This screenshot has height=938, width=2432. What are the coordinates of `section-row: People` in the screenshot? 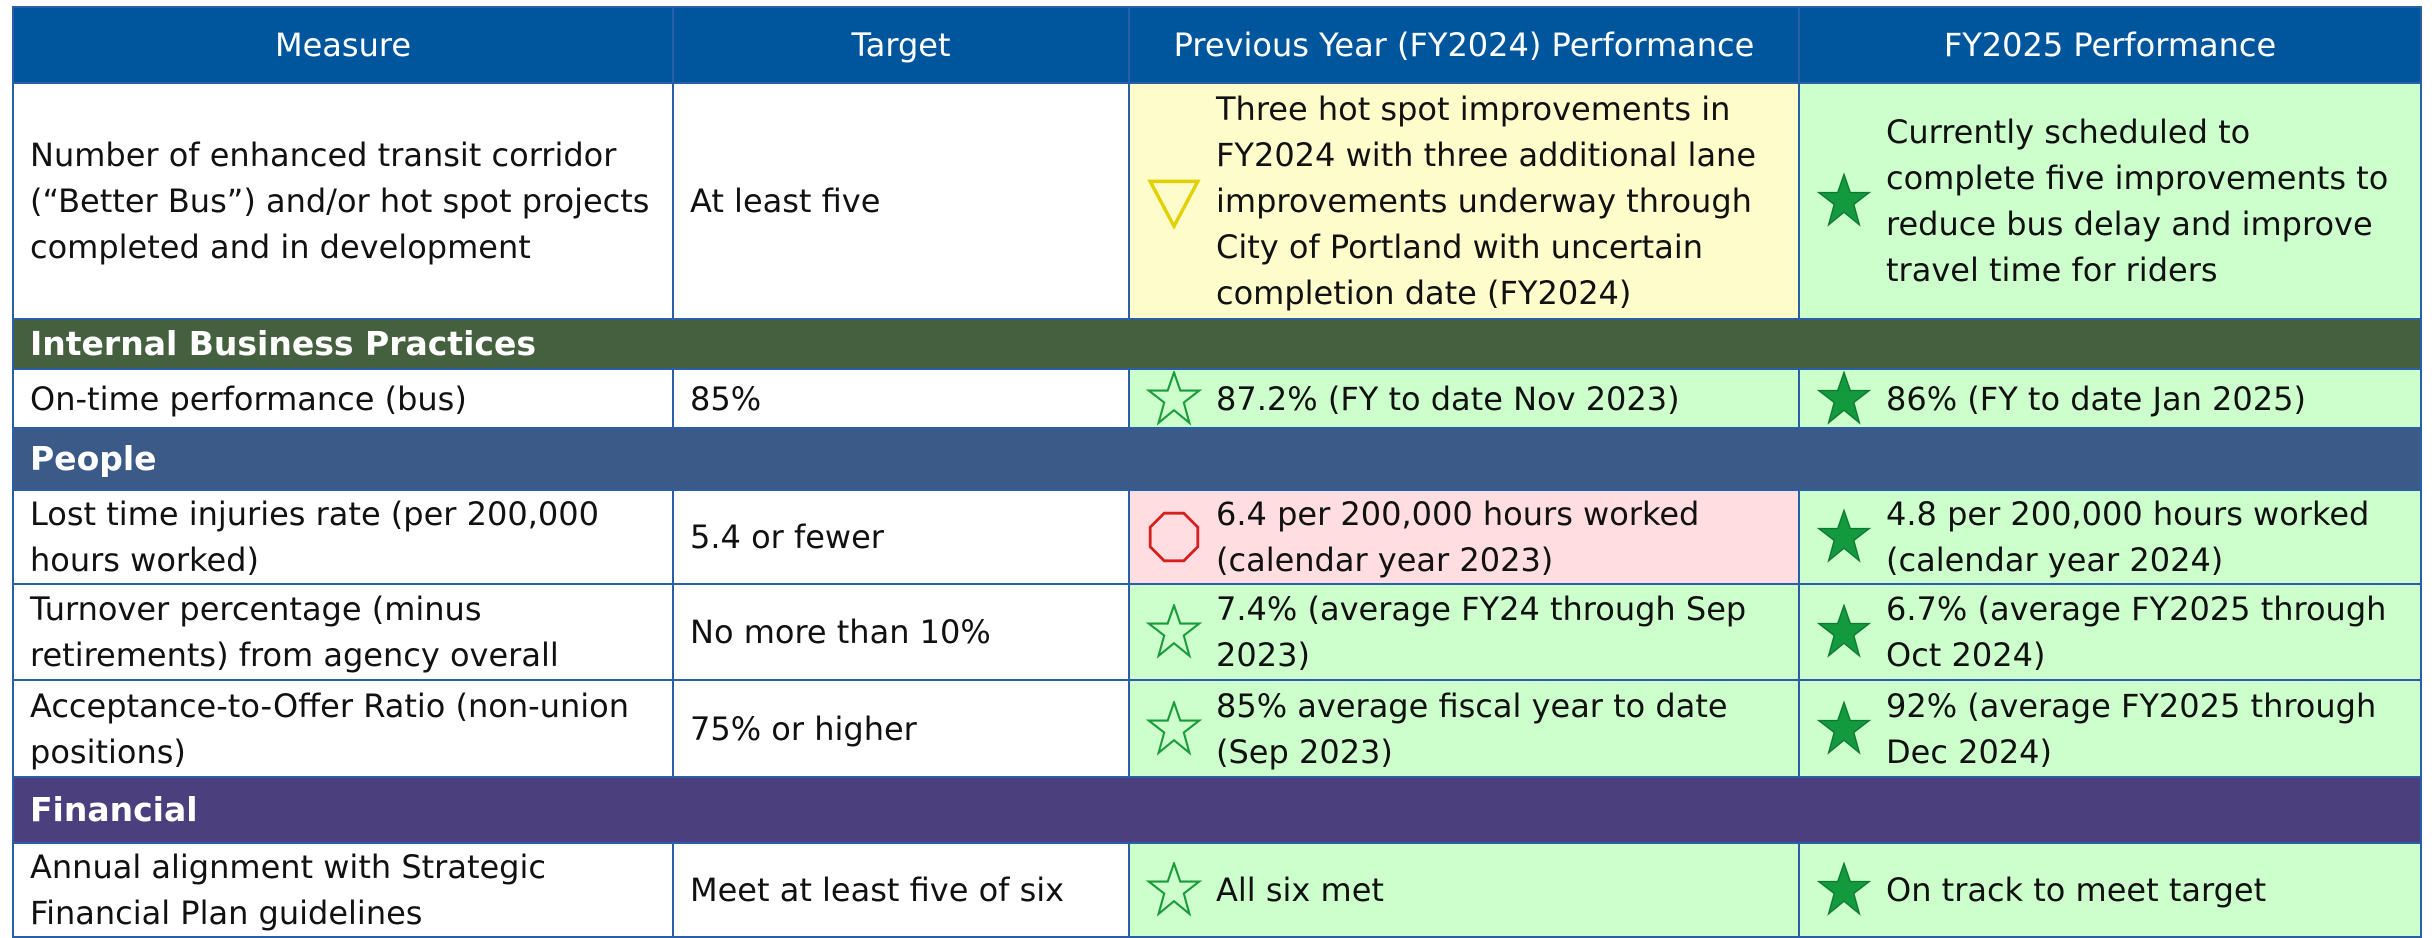 It's located at (1217, 459).